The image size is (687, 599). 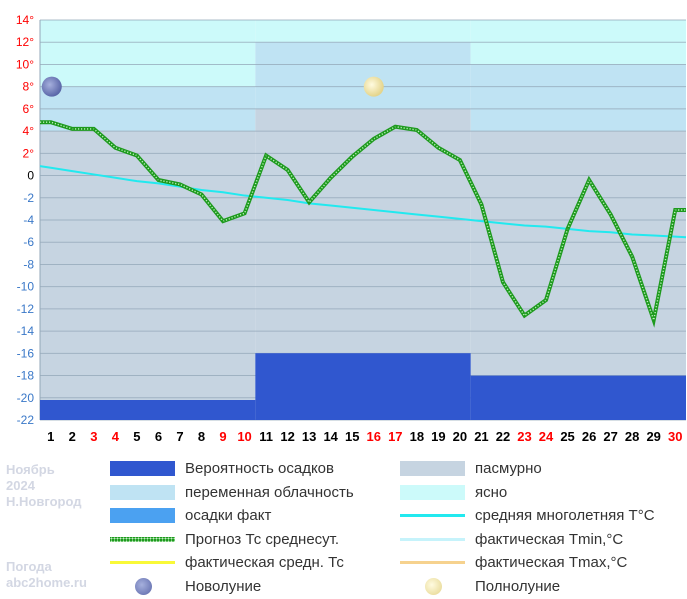 What do you see at coordinates (51, 86) in the screenshot?
I see `new-moon-icon` at bounding box center [51, 86].